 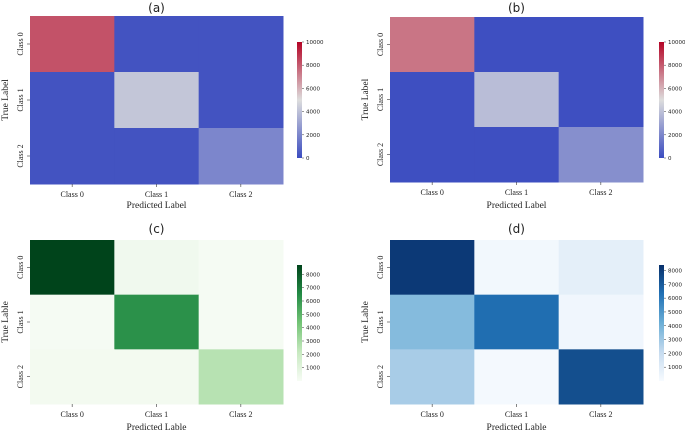 What do you see at coordinates (516, 8) in the screenshot?
I see `panel-title: (b)` at bounding box center [516, 8].